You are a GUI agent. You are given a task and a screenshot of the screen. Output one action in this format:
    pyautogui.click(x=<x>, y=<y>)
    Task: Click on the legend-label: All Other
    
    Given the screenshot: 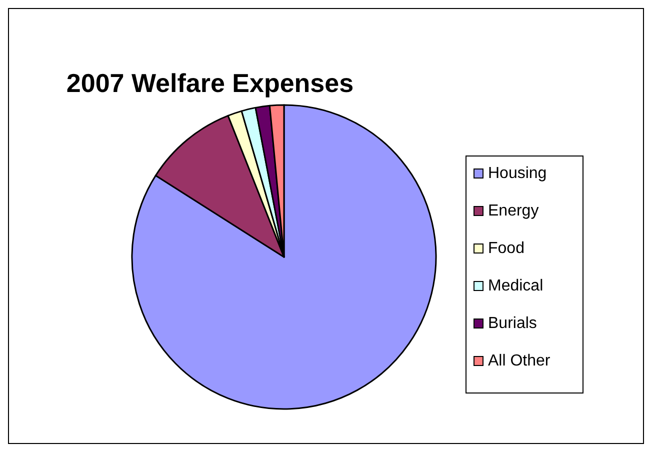 What is the action you would take?
    pyautogui.click(x=519, y=361)
    